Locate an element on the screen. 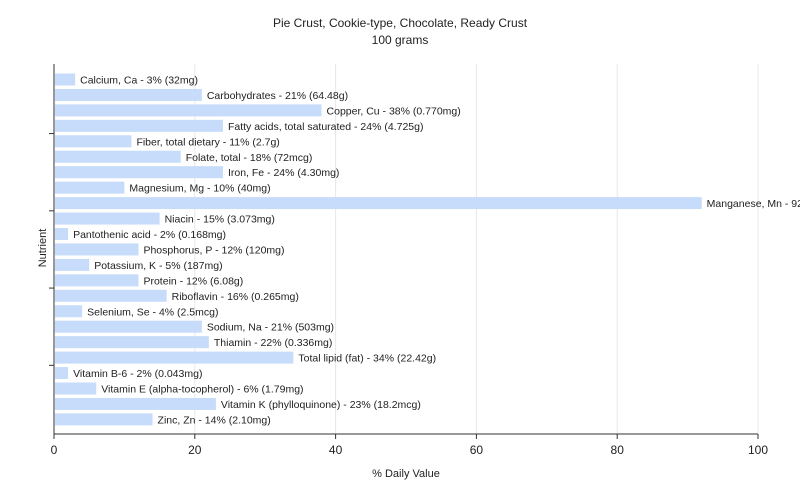 The width and height of the screenshot is (800, 500). bar-label: Potassium, K - 5% (187mg) is located at coordinates (158, 266).